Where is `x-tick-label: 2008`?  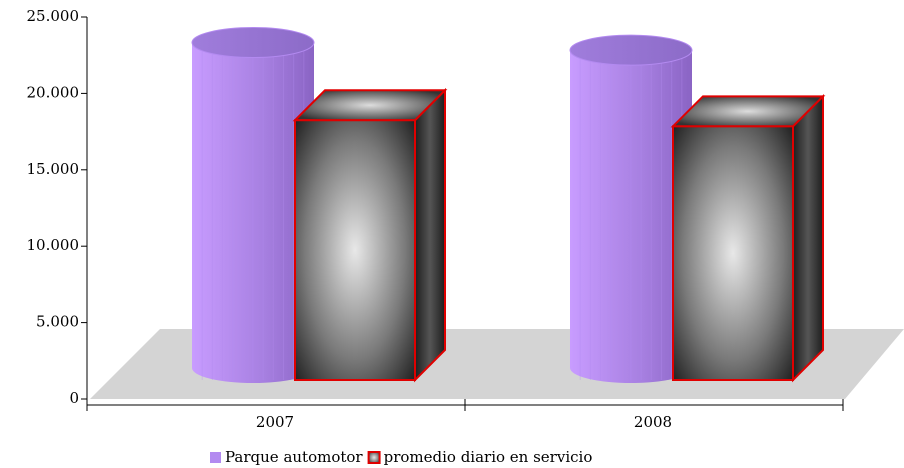
x-tick-label: 2008 is located at coordinates (653, 422).